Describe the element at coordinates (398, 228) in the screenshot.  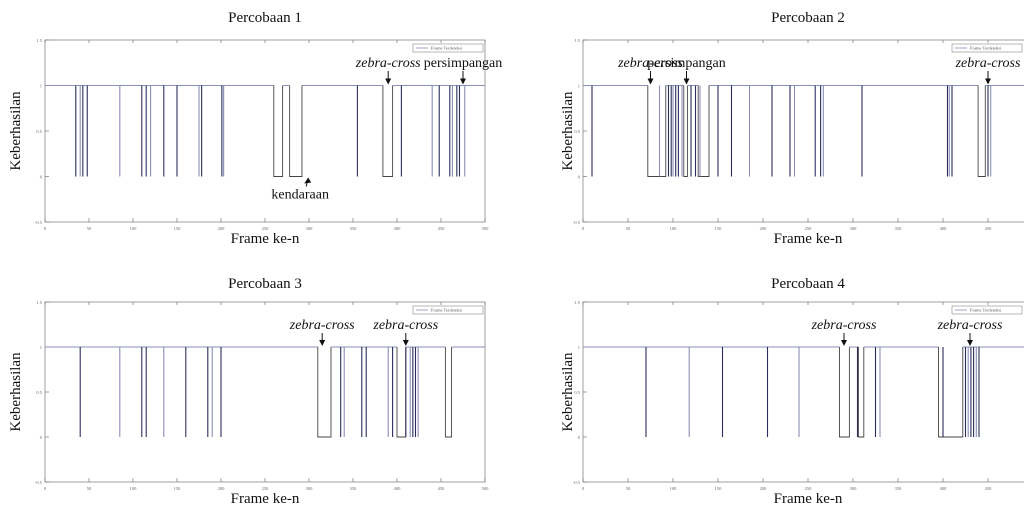
I see `x-tick-label: 400` at that location.